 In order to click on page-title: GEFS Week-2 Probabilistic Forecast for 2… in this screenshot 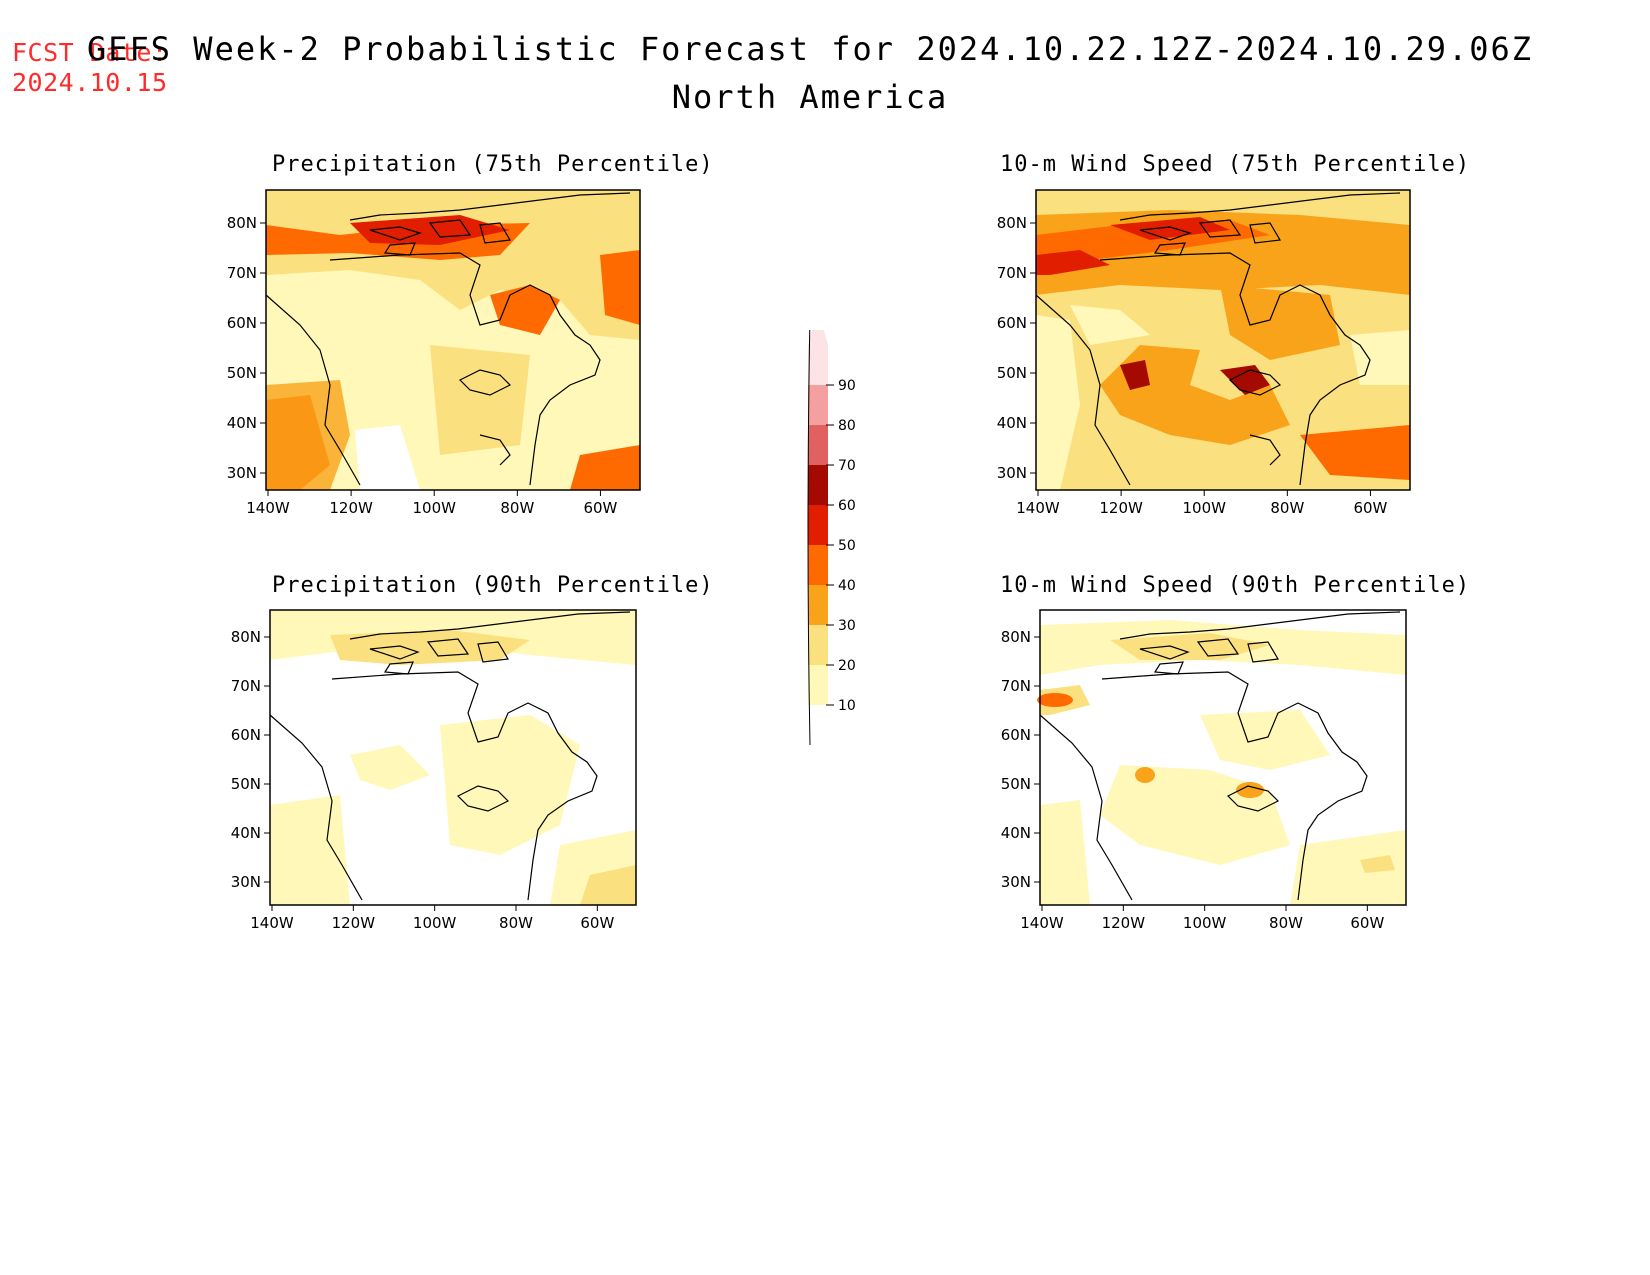, I will do `click(810, 49)`.